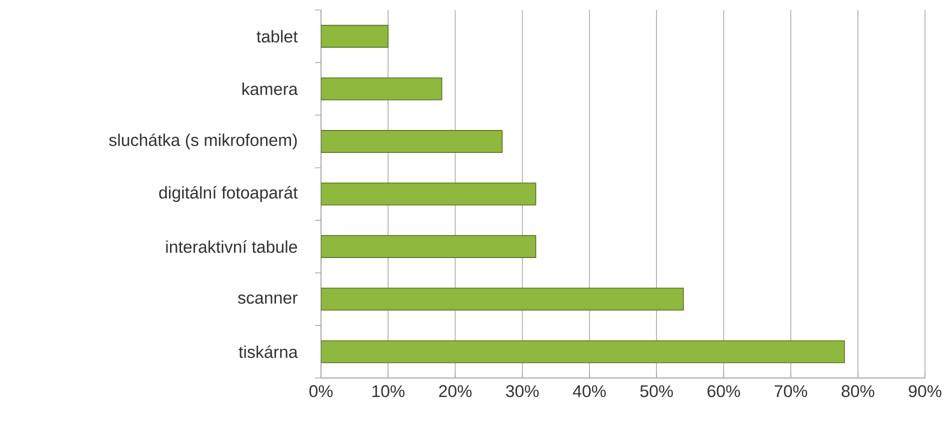  I want to click on y-tick-label: sluchátka (s mikrofonem), so click(203, 141).